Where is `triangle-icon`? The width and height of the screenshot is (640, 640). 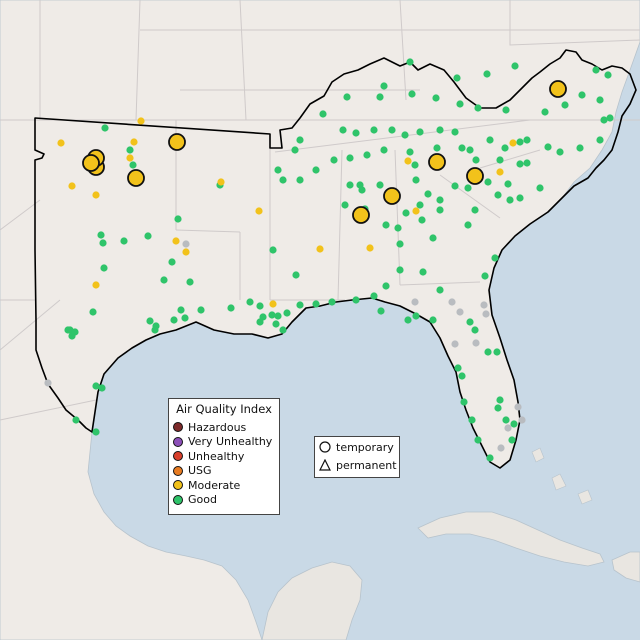
triangle-icon is located at coordinates (325, 465).